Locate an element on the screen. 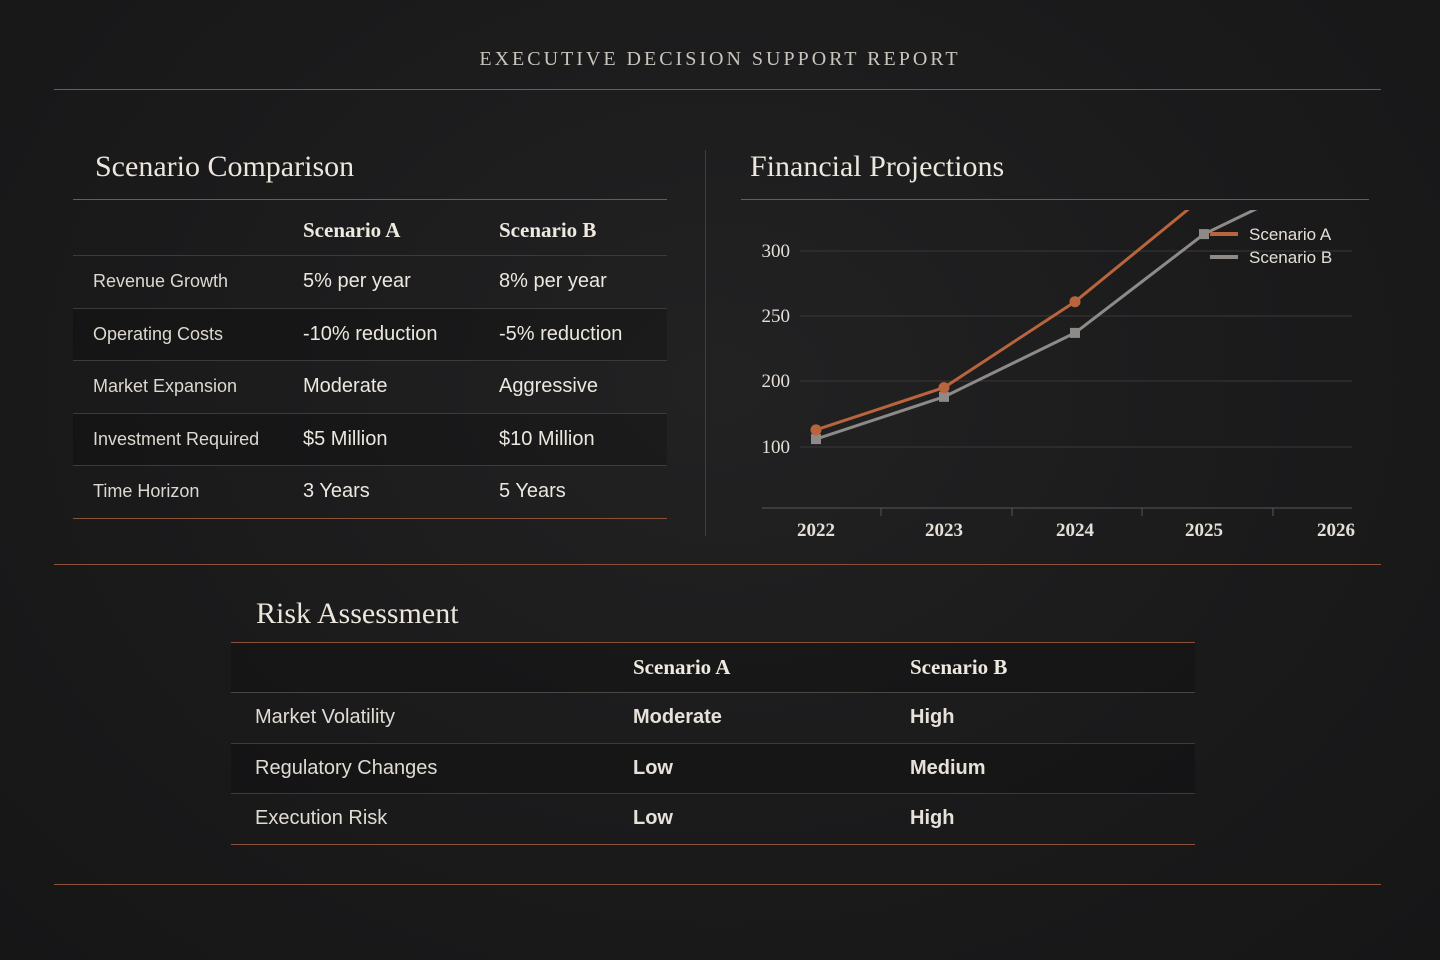 Image resolution: width=1440 pixels, height=960 pixels. scenario-a-value: Moderate is located at coordinates (345, 386).